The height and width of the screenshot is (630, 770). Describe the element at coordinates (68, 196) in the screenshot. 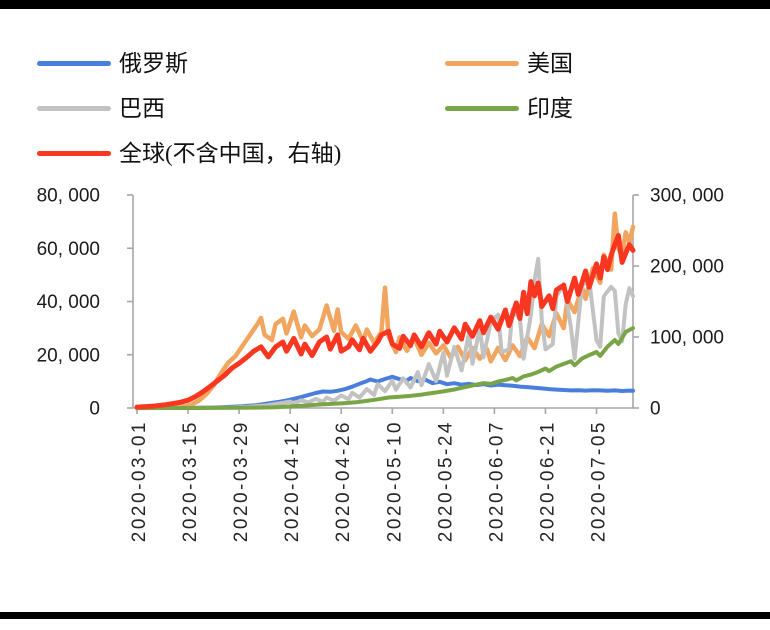

I see `left-axis-tick-label: 80, 000` at that location.